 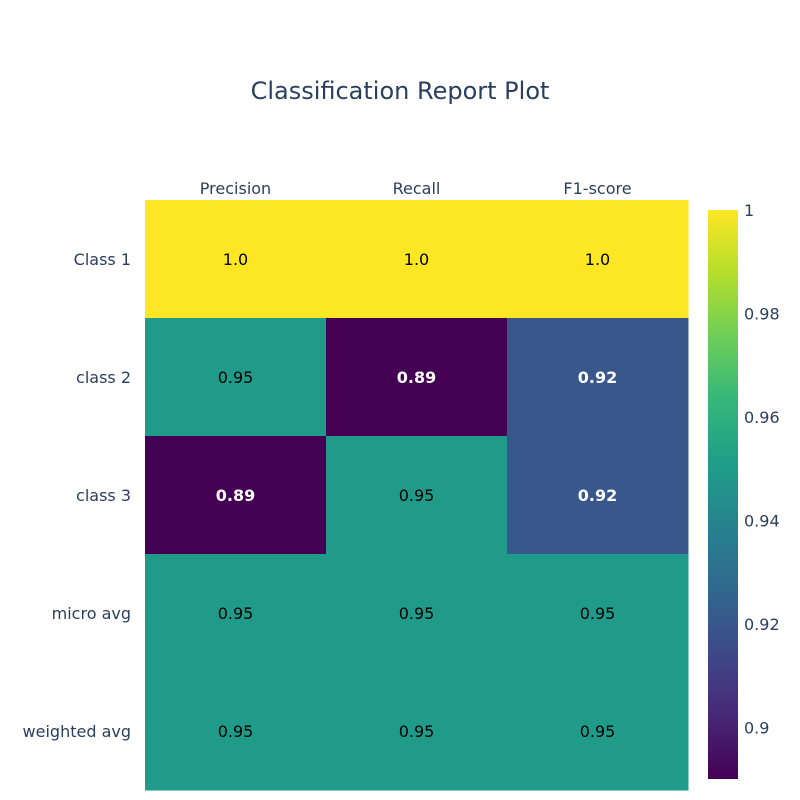 I want to click on colorbar-ticks: 0.9 0.92 0.94 0.96 0.98 1, so click(x=762, y=469).